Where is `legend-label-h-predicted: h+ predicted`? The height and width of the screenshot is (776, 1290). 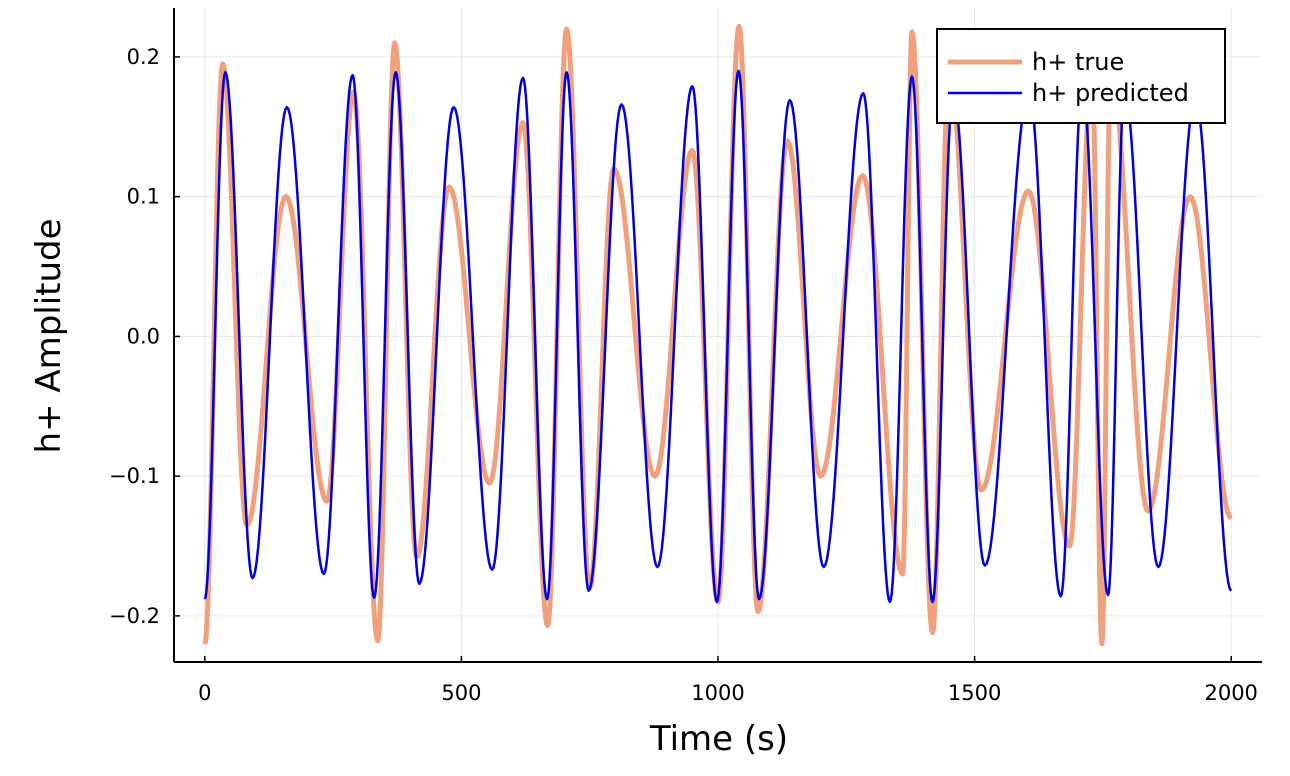 legend-label-h-predicted: h+ predicted is located at coordinates (1110, 93).